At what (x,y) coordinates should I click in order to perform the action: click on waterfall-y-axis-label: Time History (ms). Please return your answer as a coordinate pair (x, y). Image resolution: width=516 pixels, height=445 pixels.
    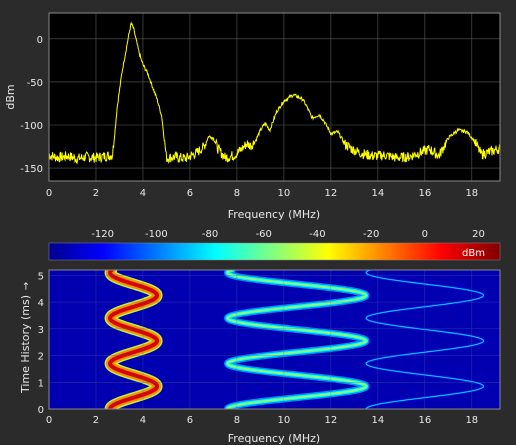
    Looking at the image, I should click on (25, 344).